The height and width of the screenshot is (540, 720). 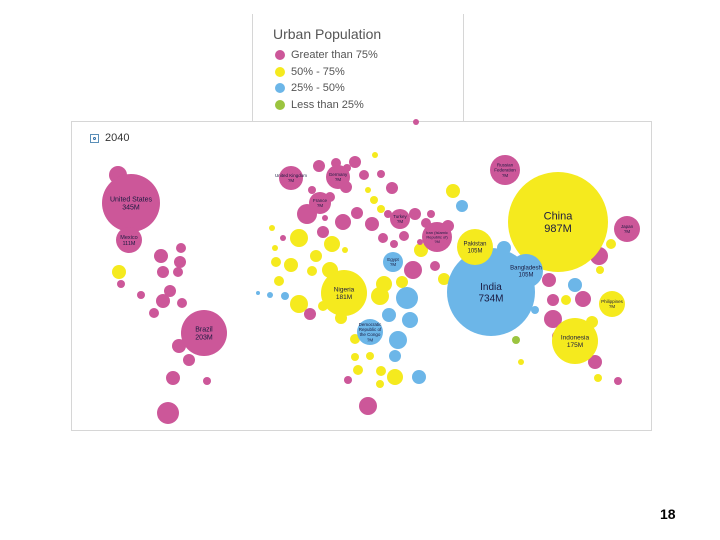 I want to click on country-bubble-france, so click(x=320, y=203).